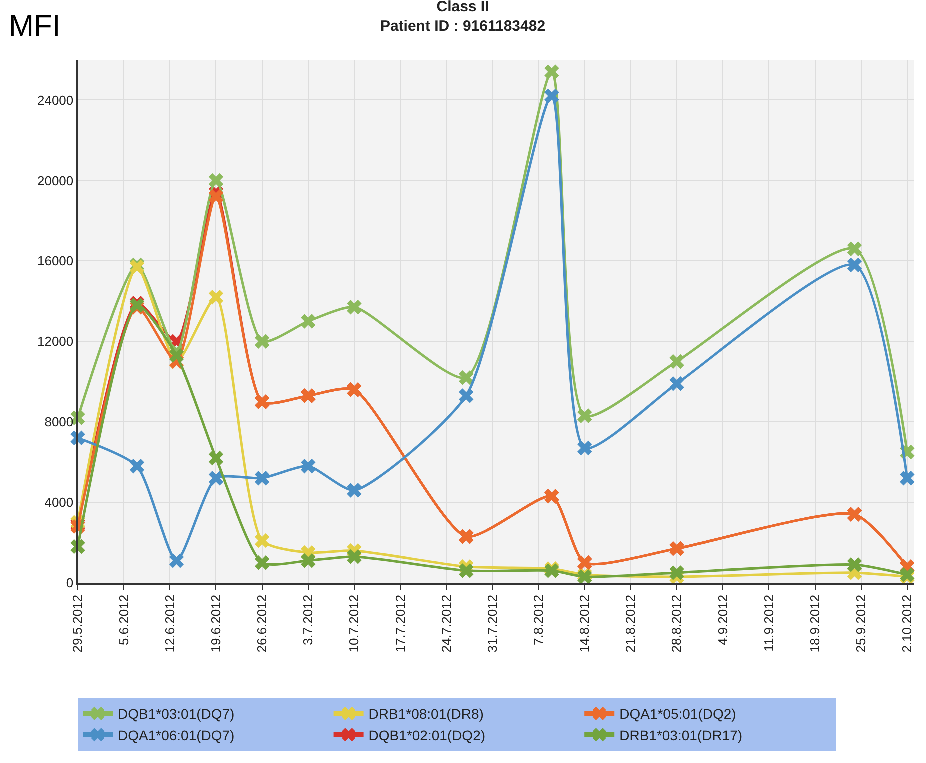 The height and width of the screenshot is (763, 926). What do you see at coordinates (70, 583) in the screenshot?
I see `y-tick-label: 0` at bounding box center [70, 583].